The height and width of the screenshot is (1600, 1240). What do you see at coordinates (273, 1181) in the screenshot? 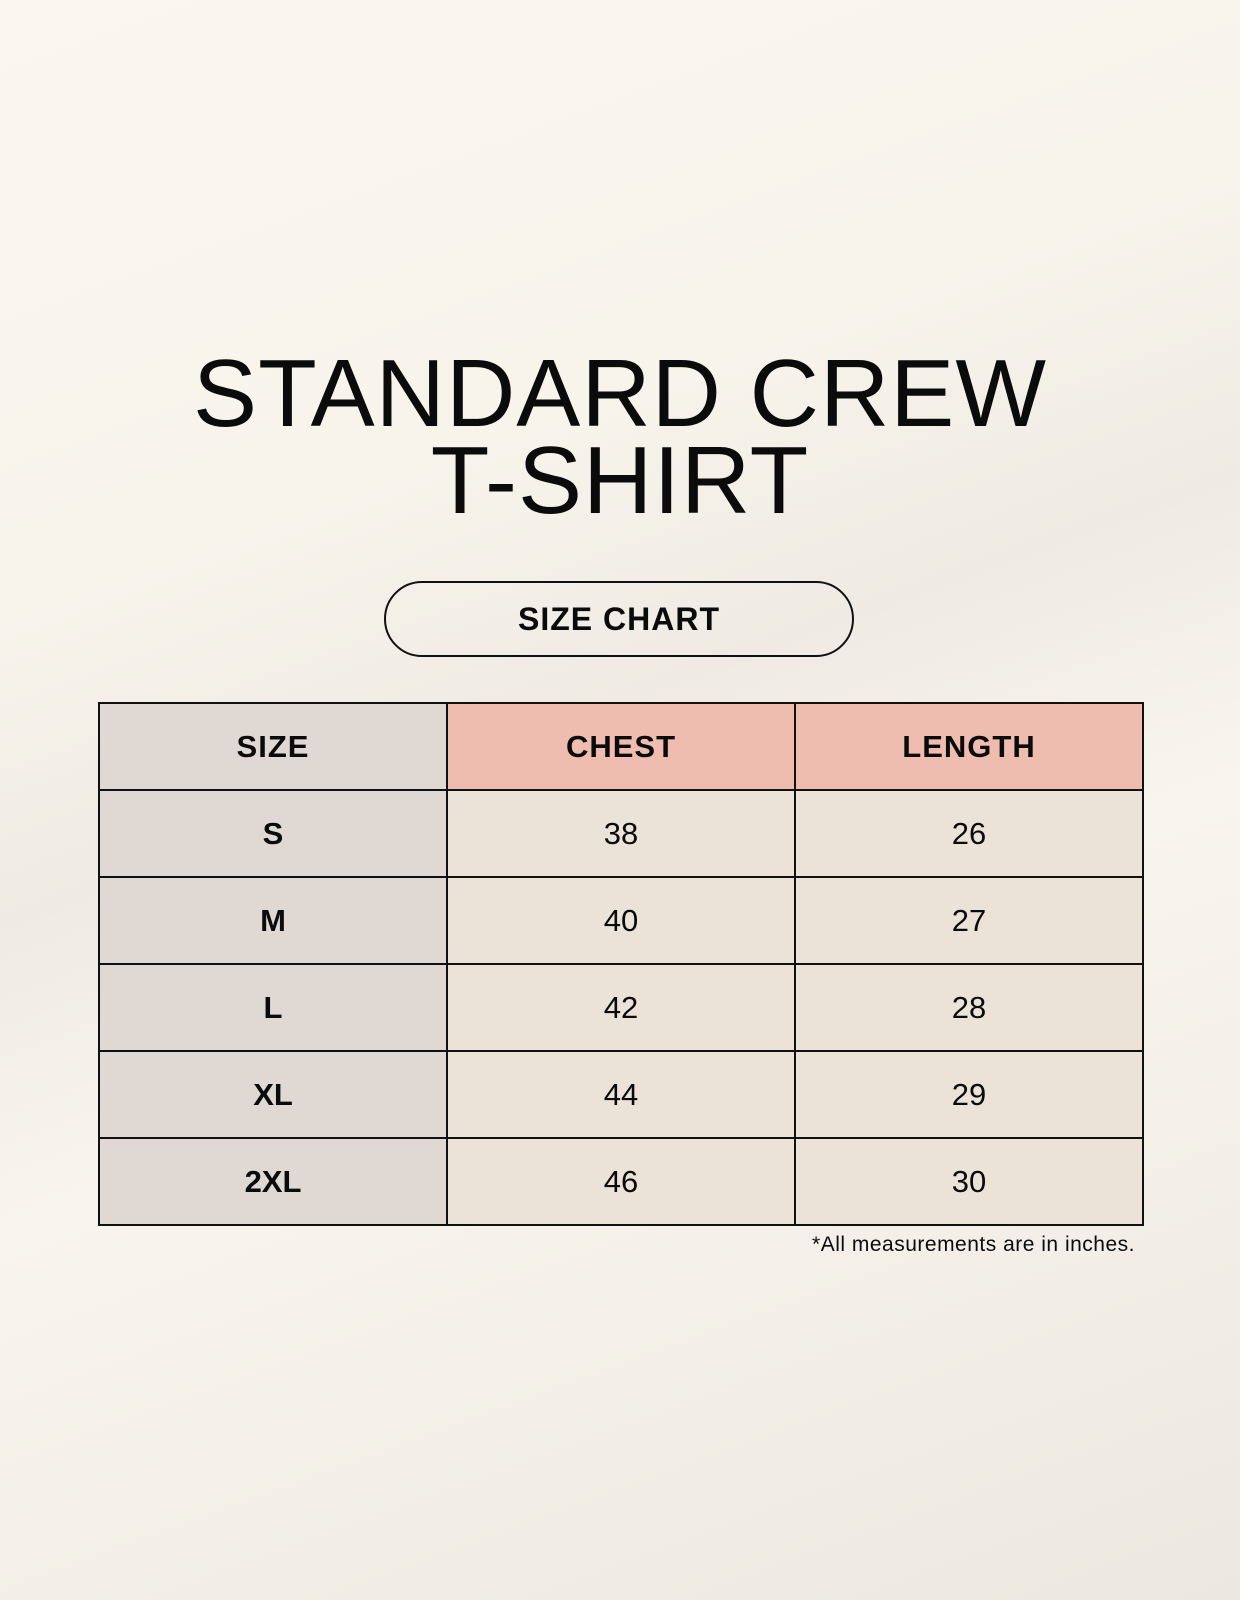
I see `cell-size: 2XL` at bounding box center [273, 1181].